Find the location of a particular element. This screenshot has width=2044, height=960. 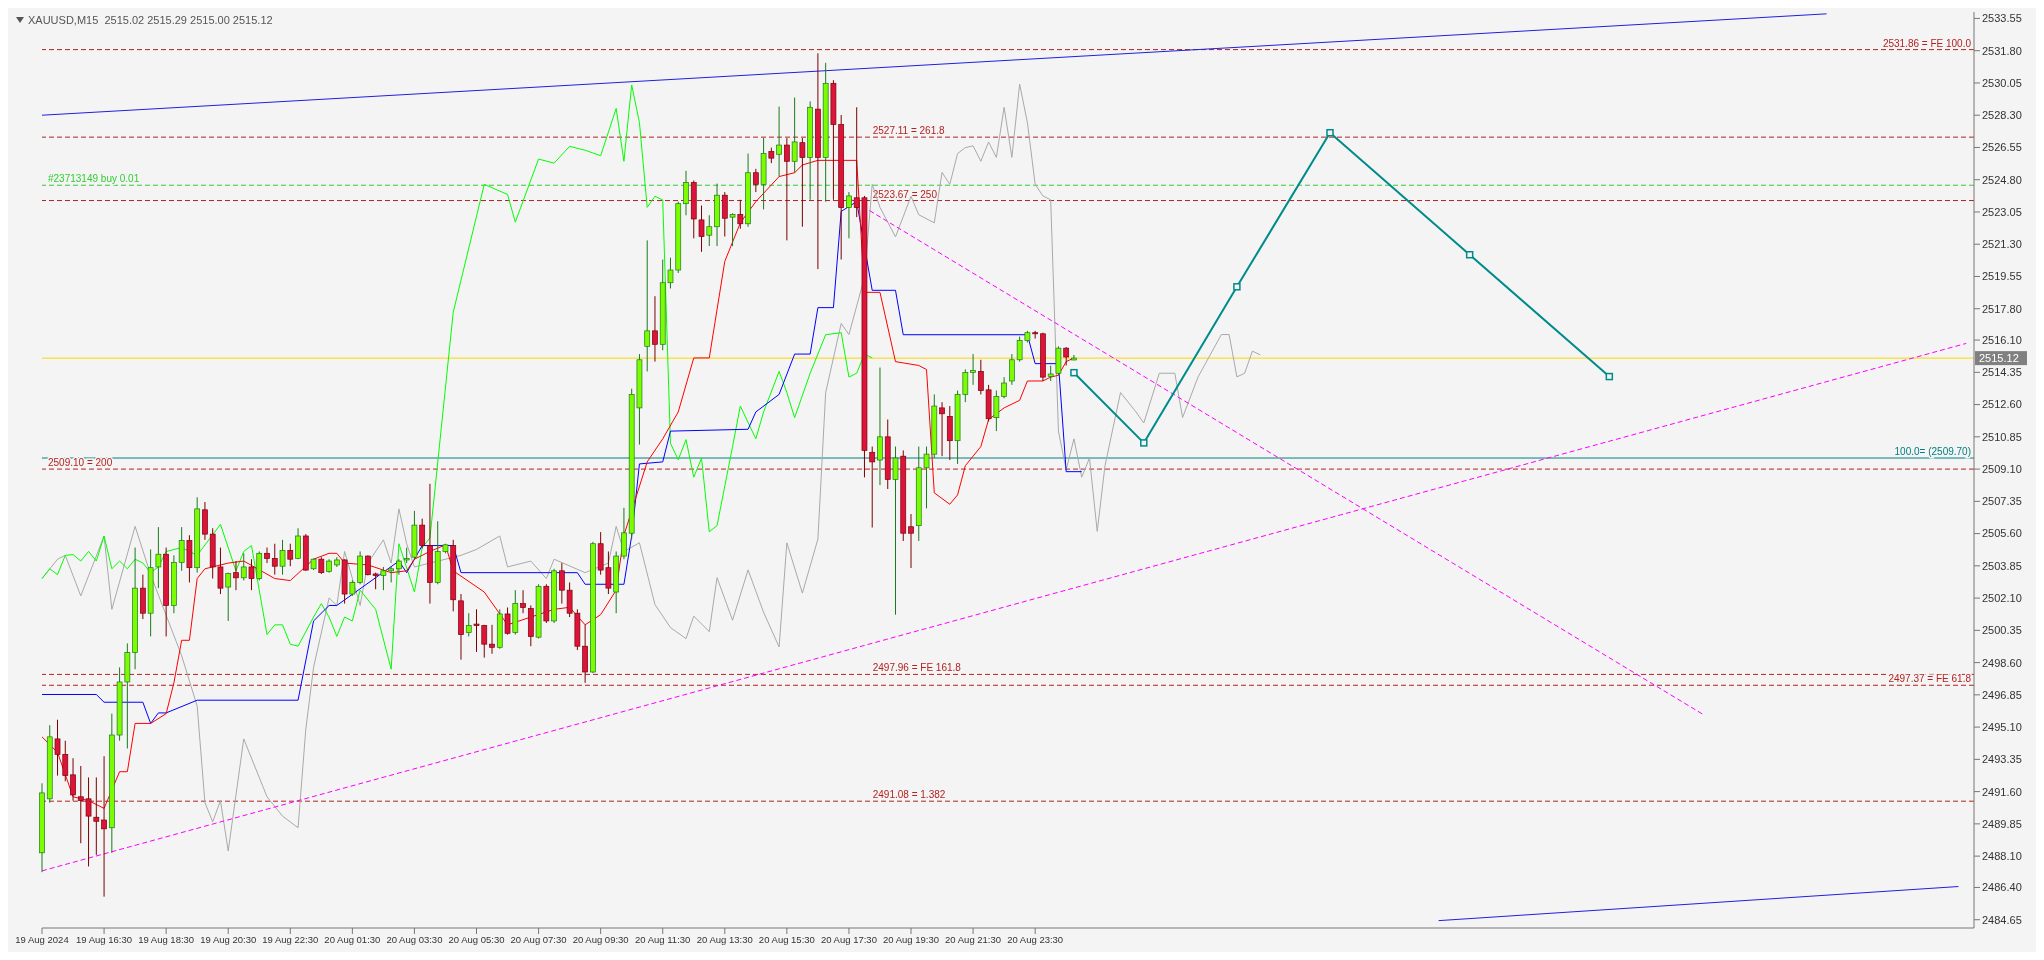

ref-line-label: 2509.10 = 200 is located at coordinates (80, 463).